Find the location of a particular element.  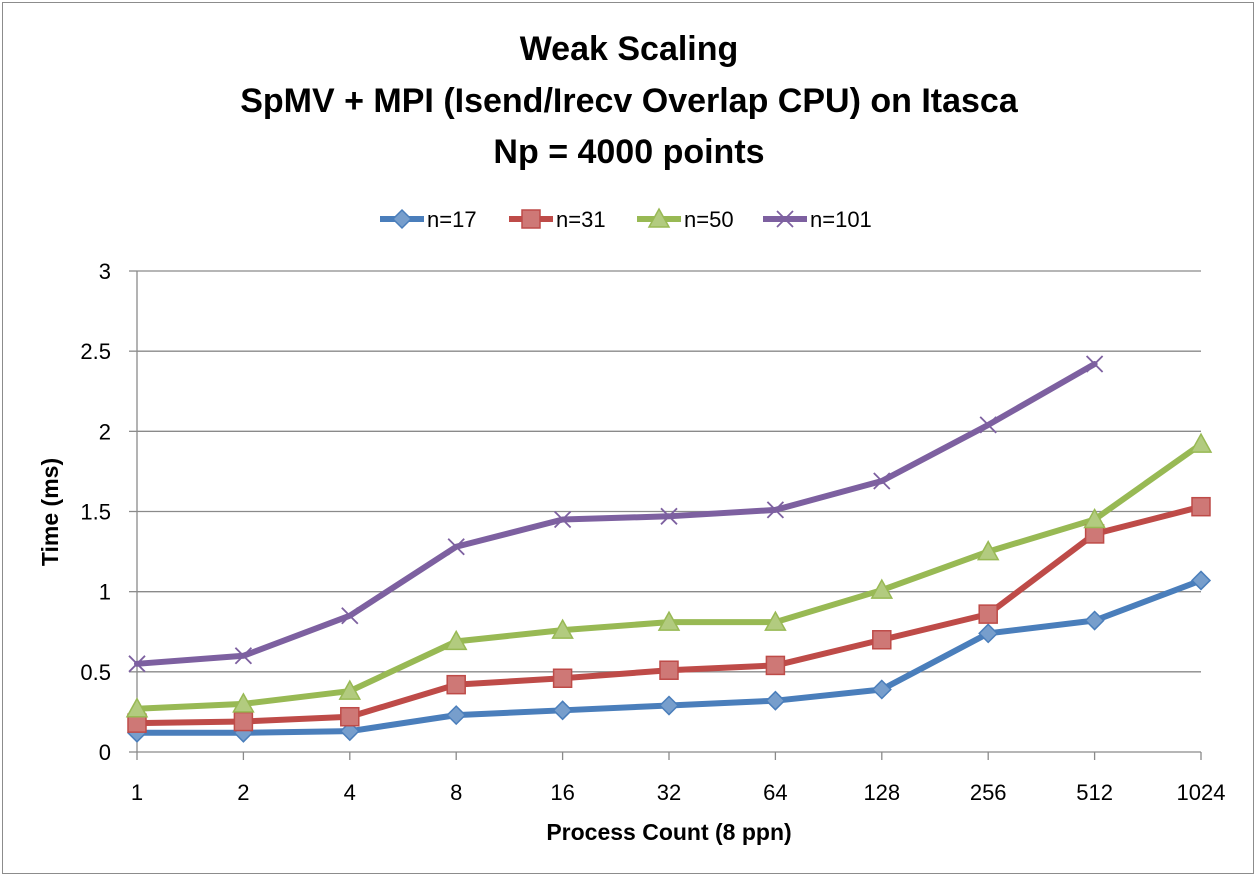

x-tick-label: 512 is located at coordinates (1094, 792).